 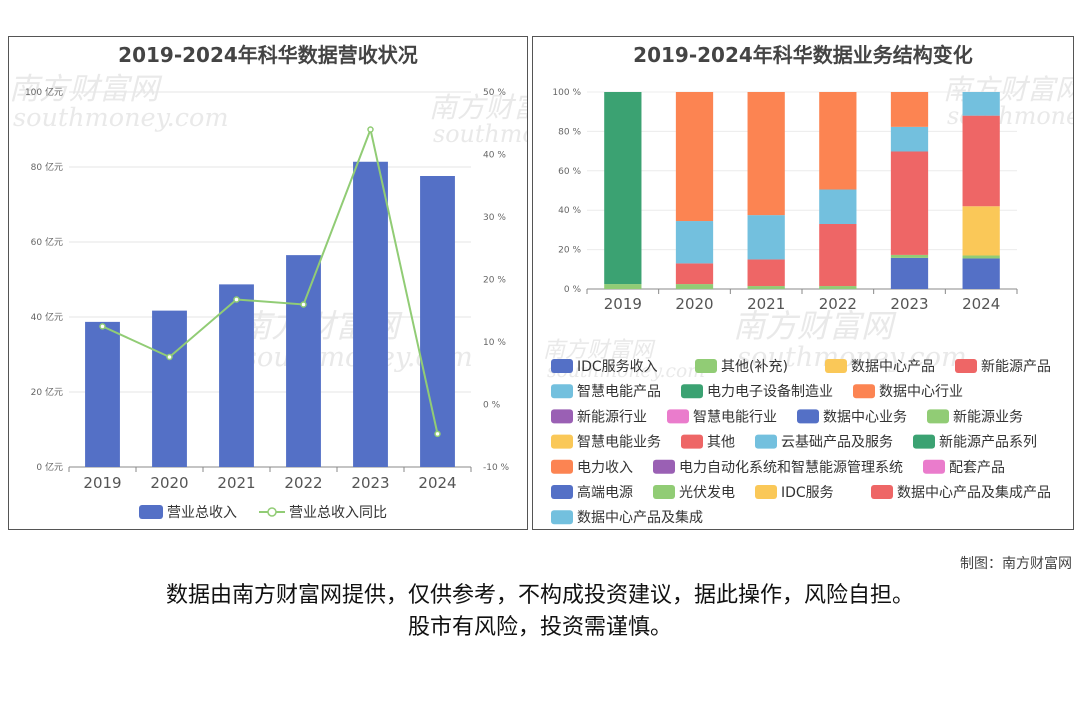 I want to click on legend-label: 其他, so click(x=721, y=443).